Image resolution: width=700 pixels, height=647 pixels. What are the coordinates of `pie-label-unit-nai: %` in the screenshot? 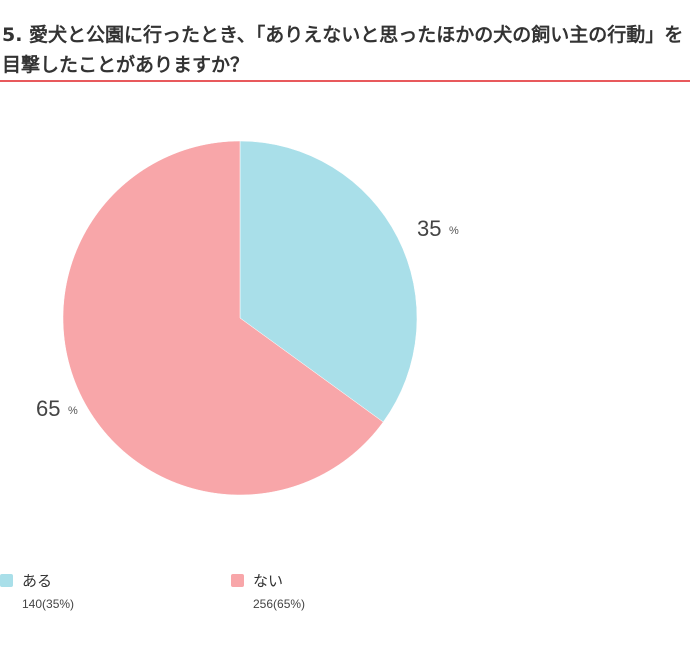 It's located at (73, 411).